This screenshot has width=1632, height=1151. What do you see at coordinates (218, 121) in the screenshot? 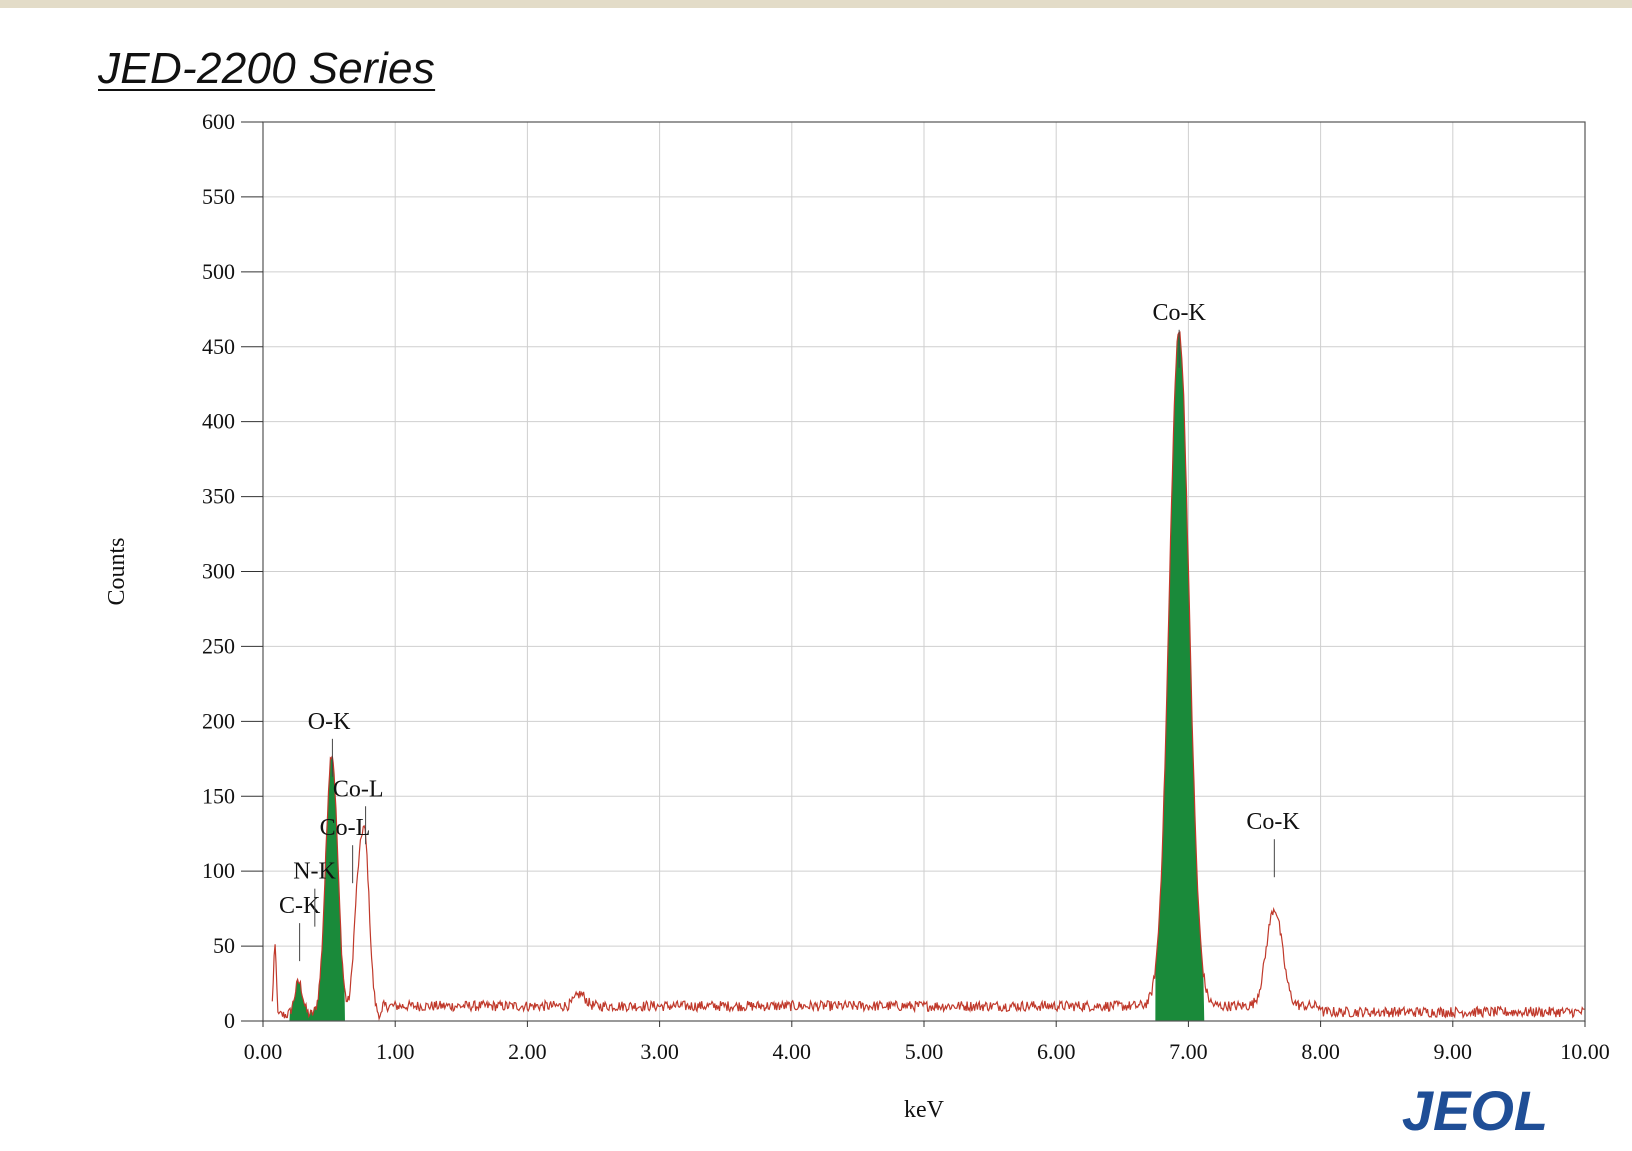
I see `y-tick-label: 600` at bounding box center [218, 121].